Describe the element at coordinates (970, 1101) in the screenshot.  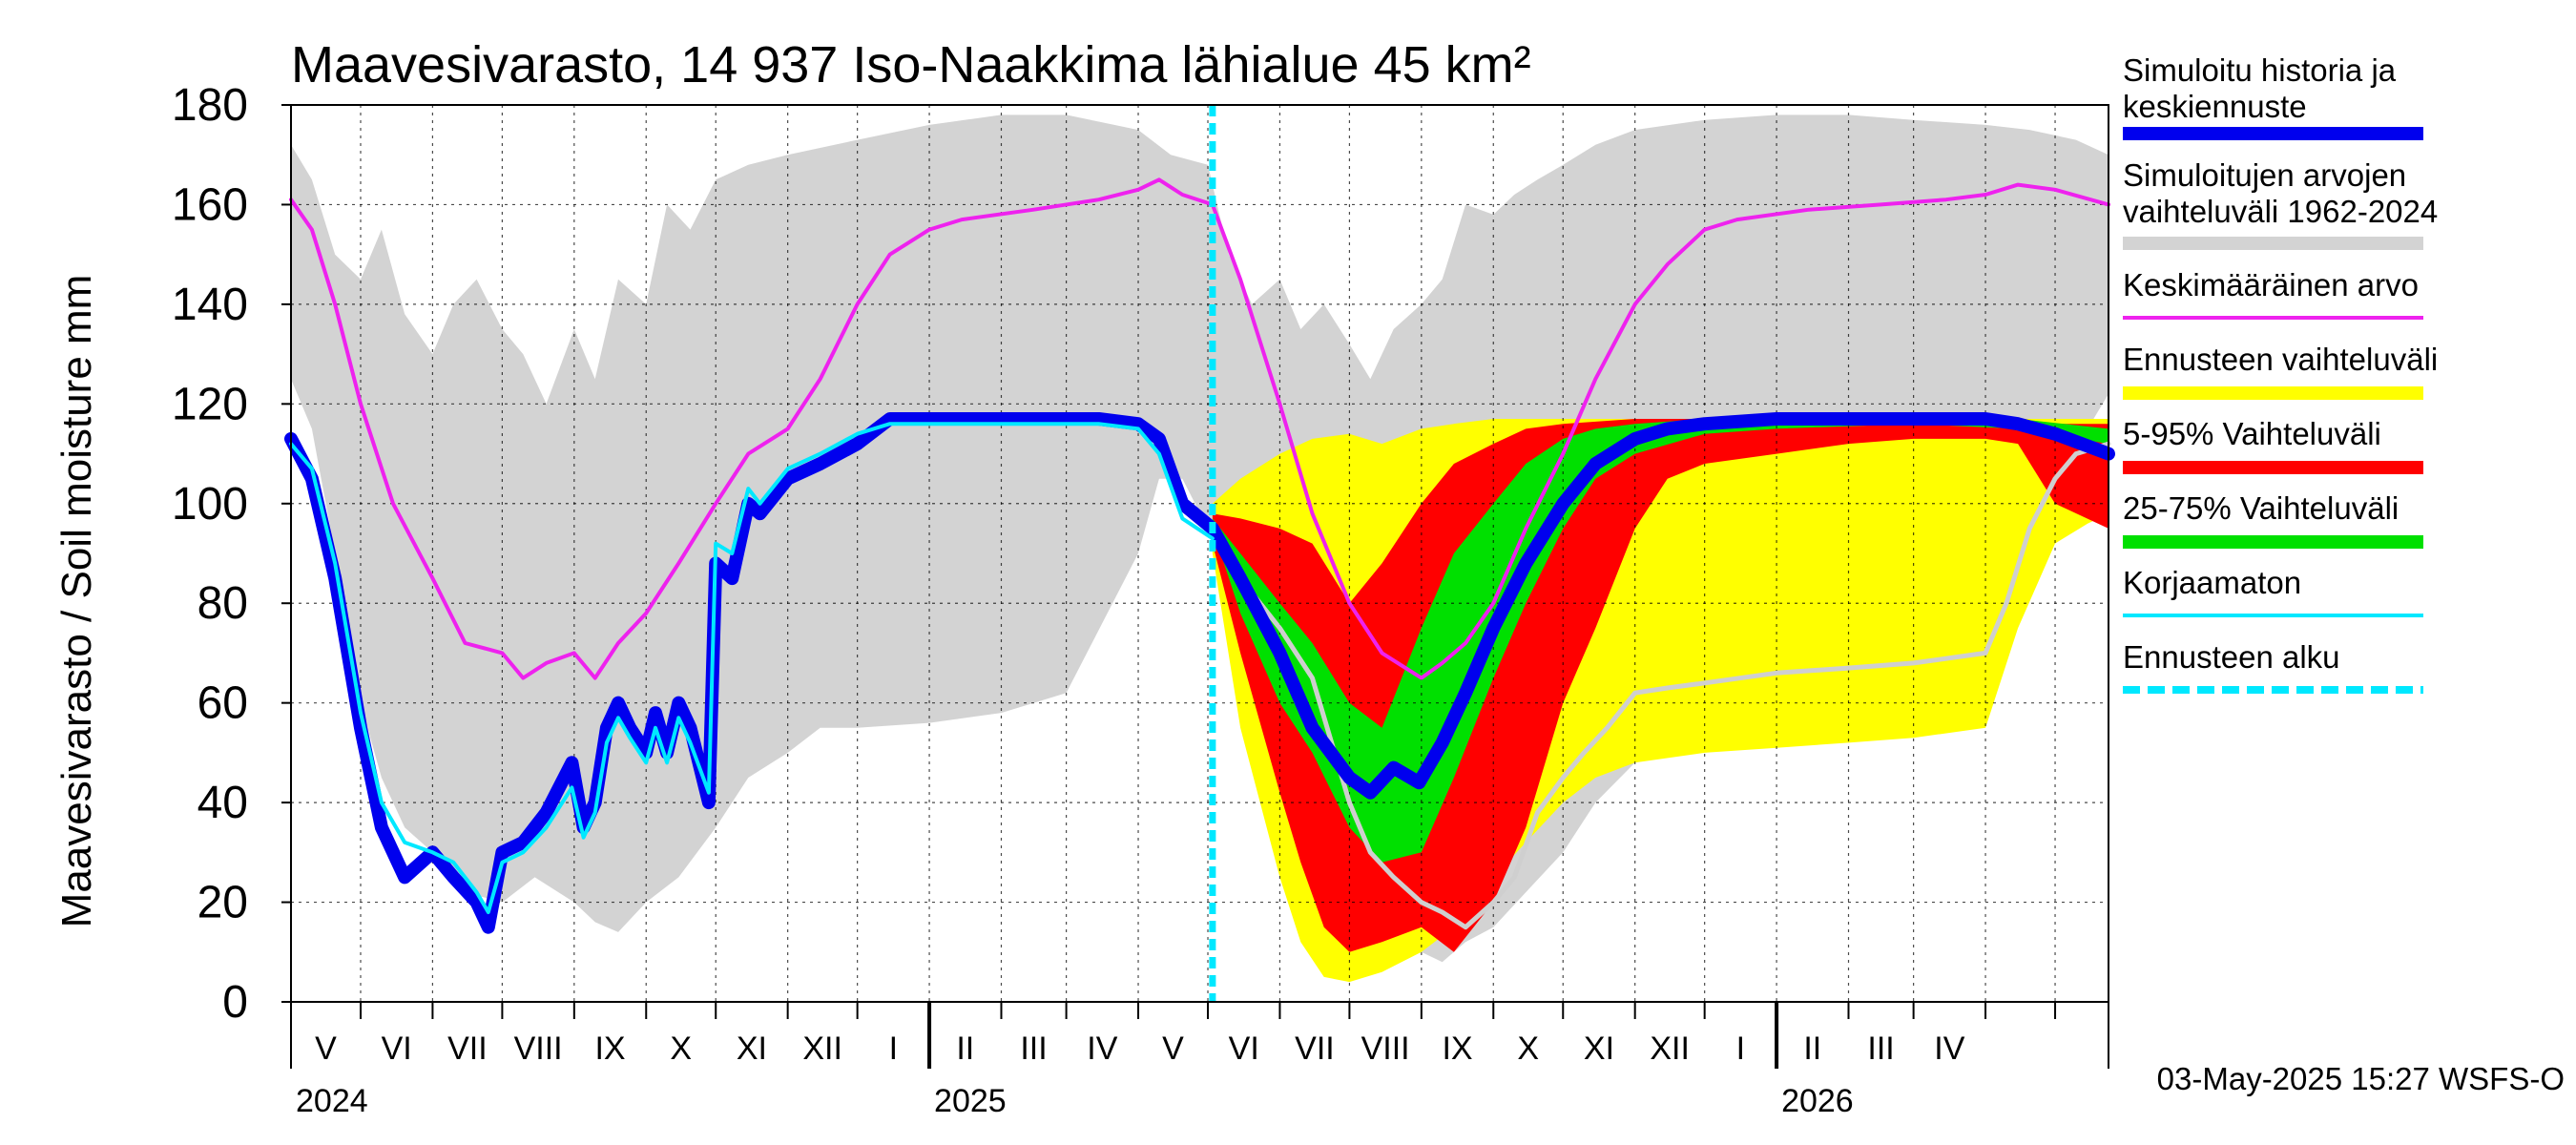
I see `year-label: 2025` at that location.